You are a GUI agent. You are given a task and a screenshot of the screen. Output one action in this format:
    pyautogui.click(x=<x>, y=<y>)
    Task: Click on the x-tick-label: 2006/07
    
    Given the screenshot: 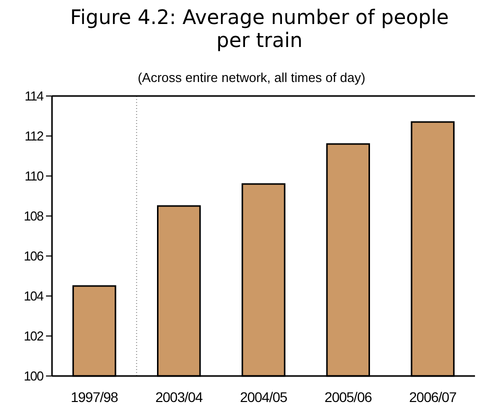 What is the action you would take?
    pyautogui.click(x=433, y=397)
    